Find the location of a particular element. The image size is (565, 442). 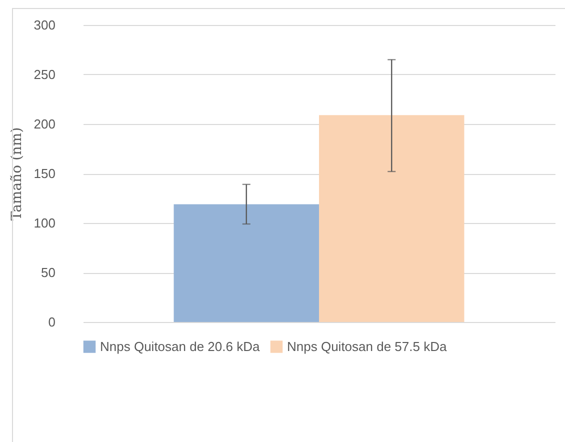

y-tick-label: 50 is located at coordinates (48, 272).